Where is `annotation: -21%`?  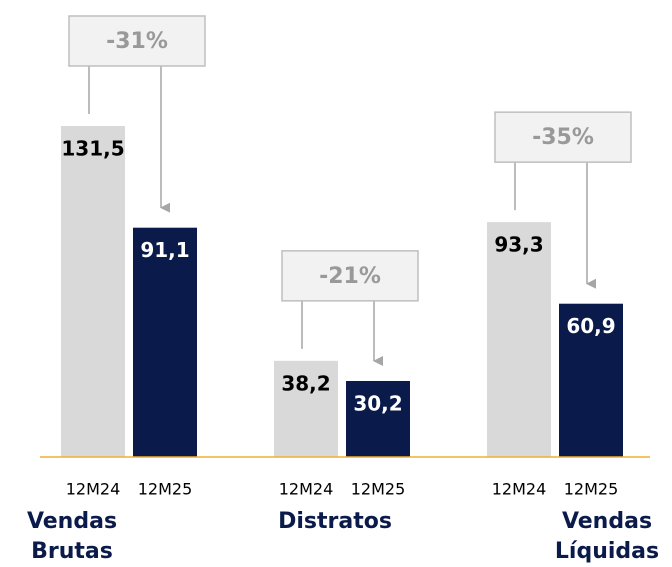
annotation: -21% is located at coordinates (350, 276).